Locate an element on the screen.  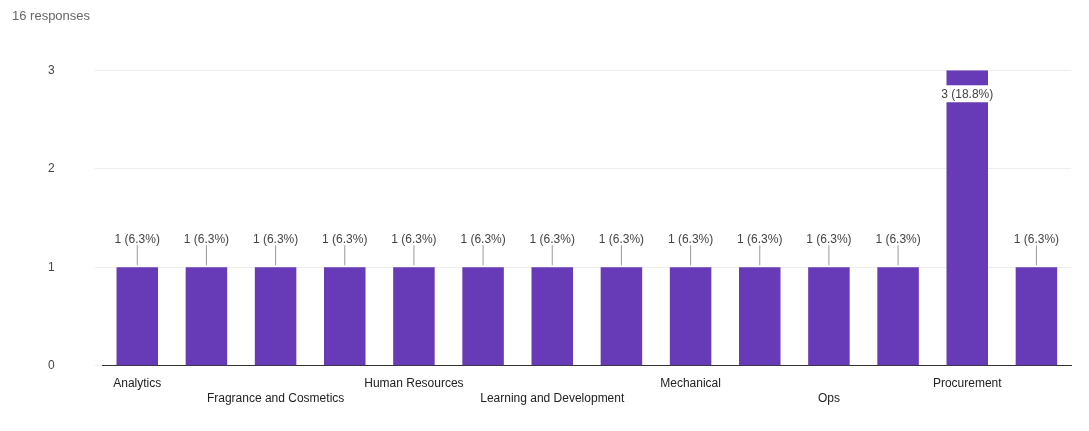
x-tick-label: Mechanical is located at coordinates (690, 383).